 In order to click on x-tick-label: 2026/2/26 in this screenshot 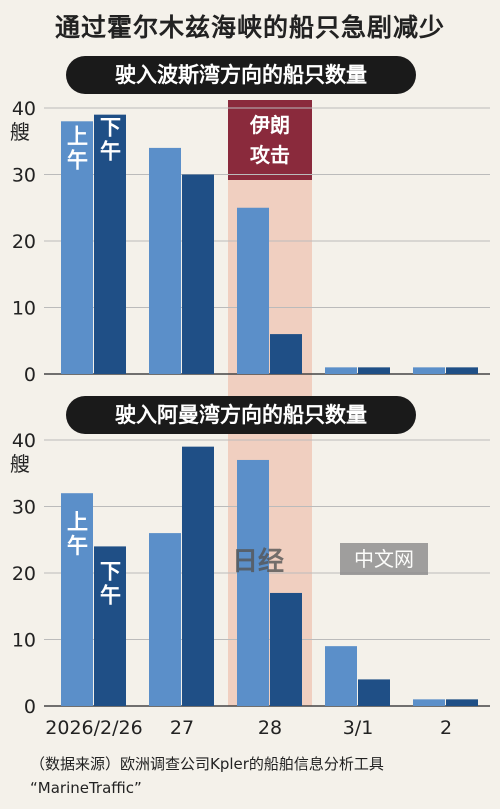, I will do `click(93, 728)`.